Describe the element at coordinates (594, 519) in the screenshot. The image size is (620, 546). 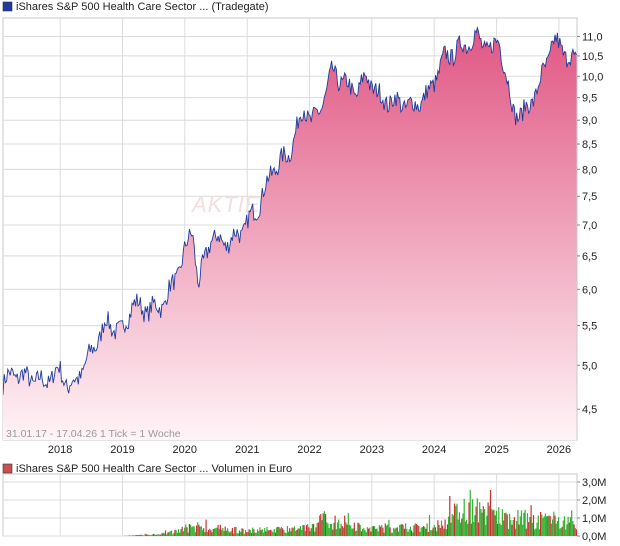
I see `volume-y-tick-label: 1,0M` at that location.